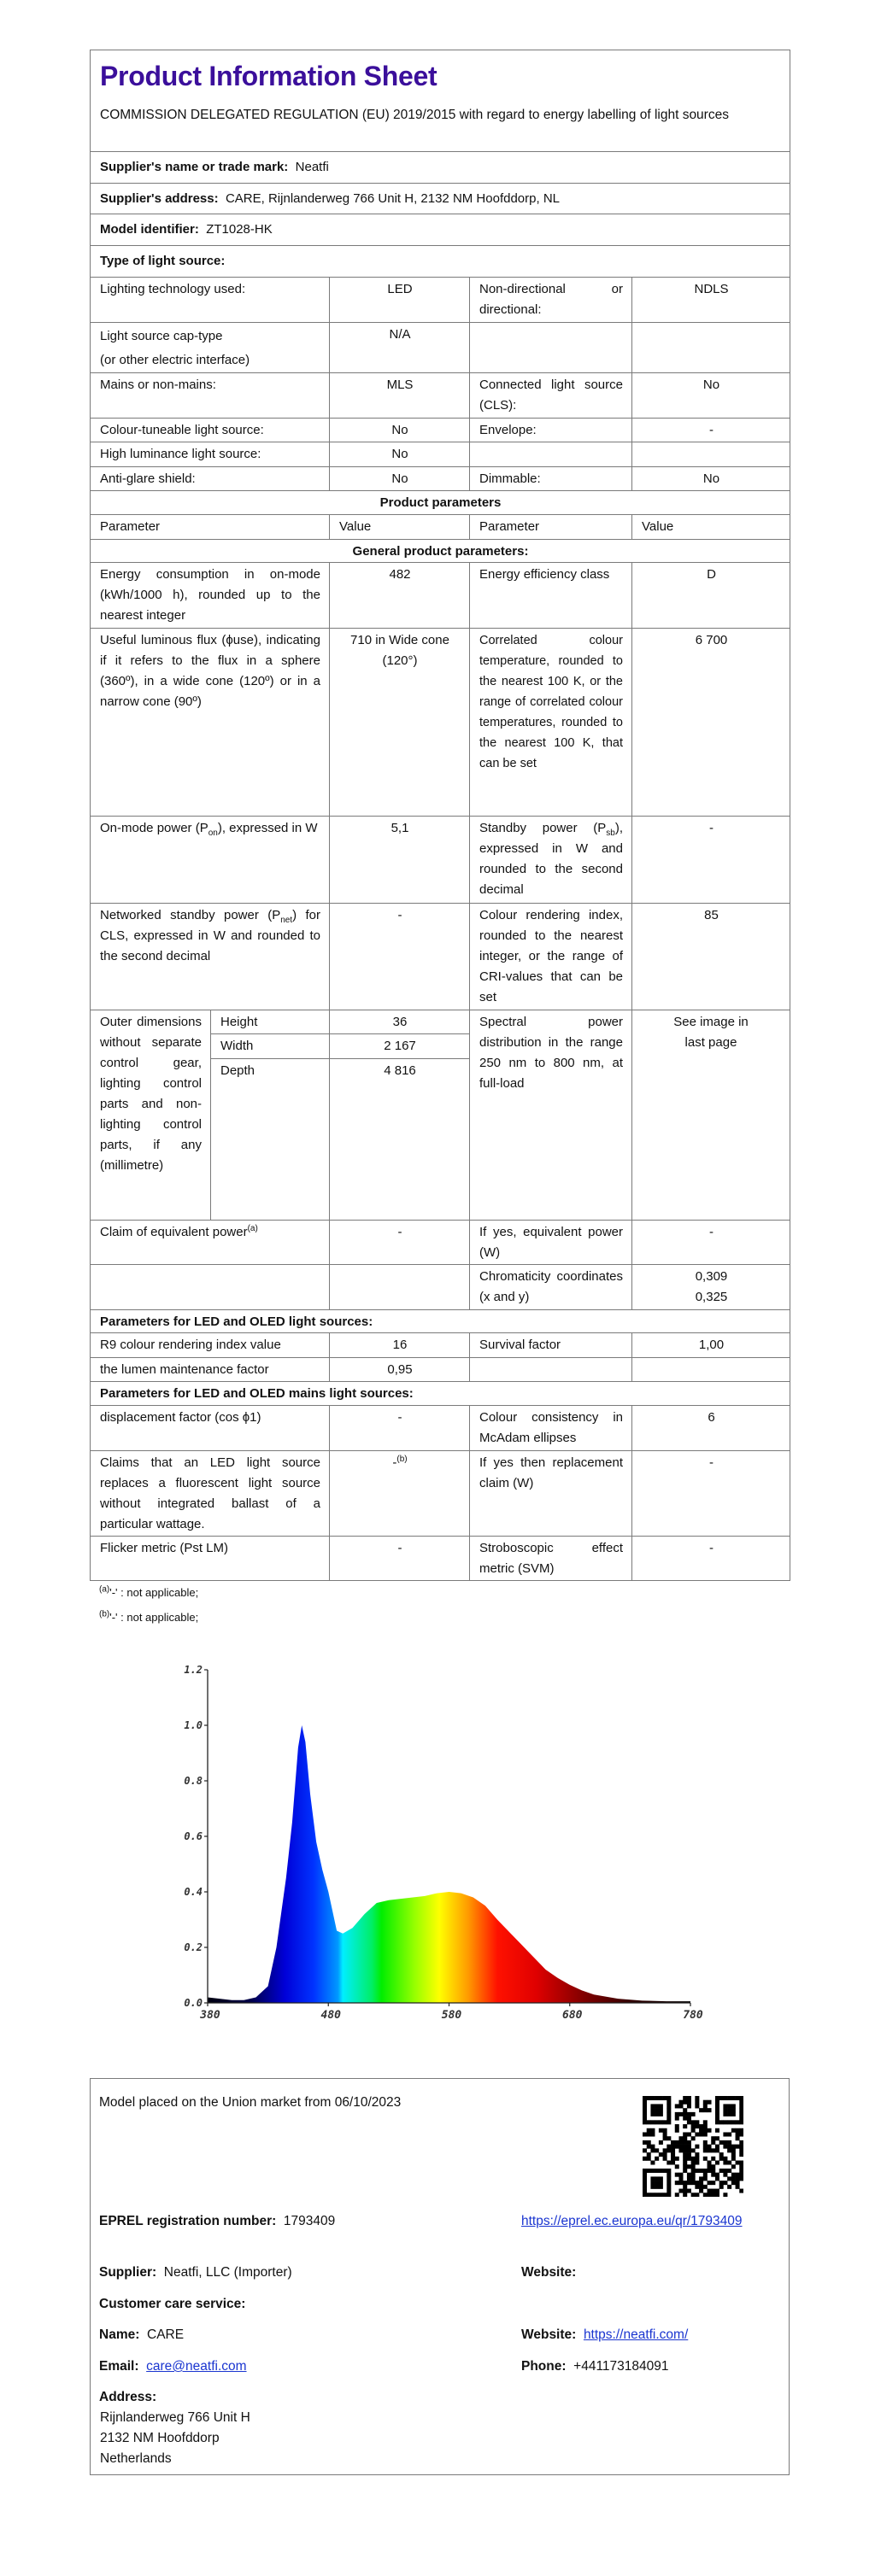 This screenshot has width=875, height=2576. I want to click on param-value: 482, so click(400, 595).